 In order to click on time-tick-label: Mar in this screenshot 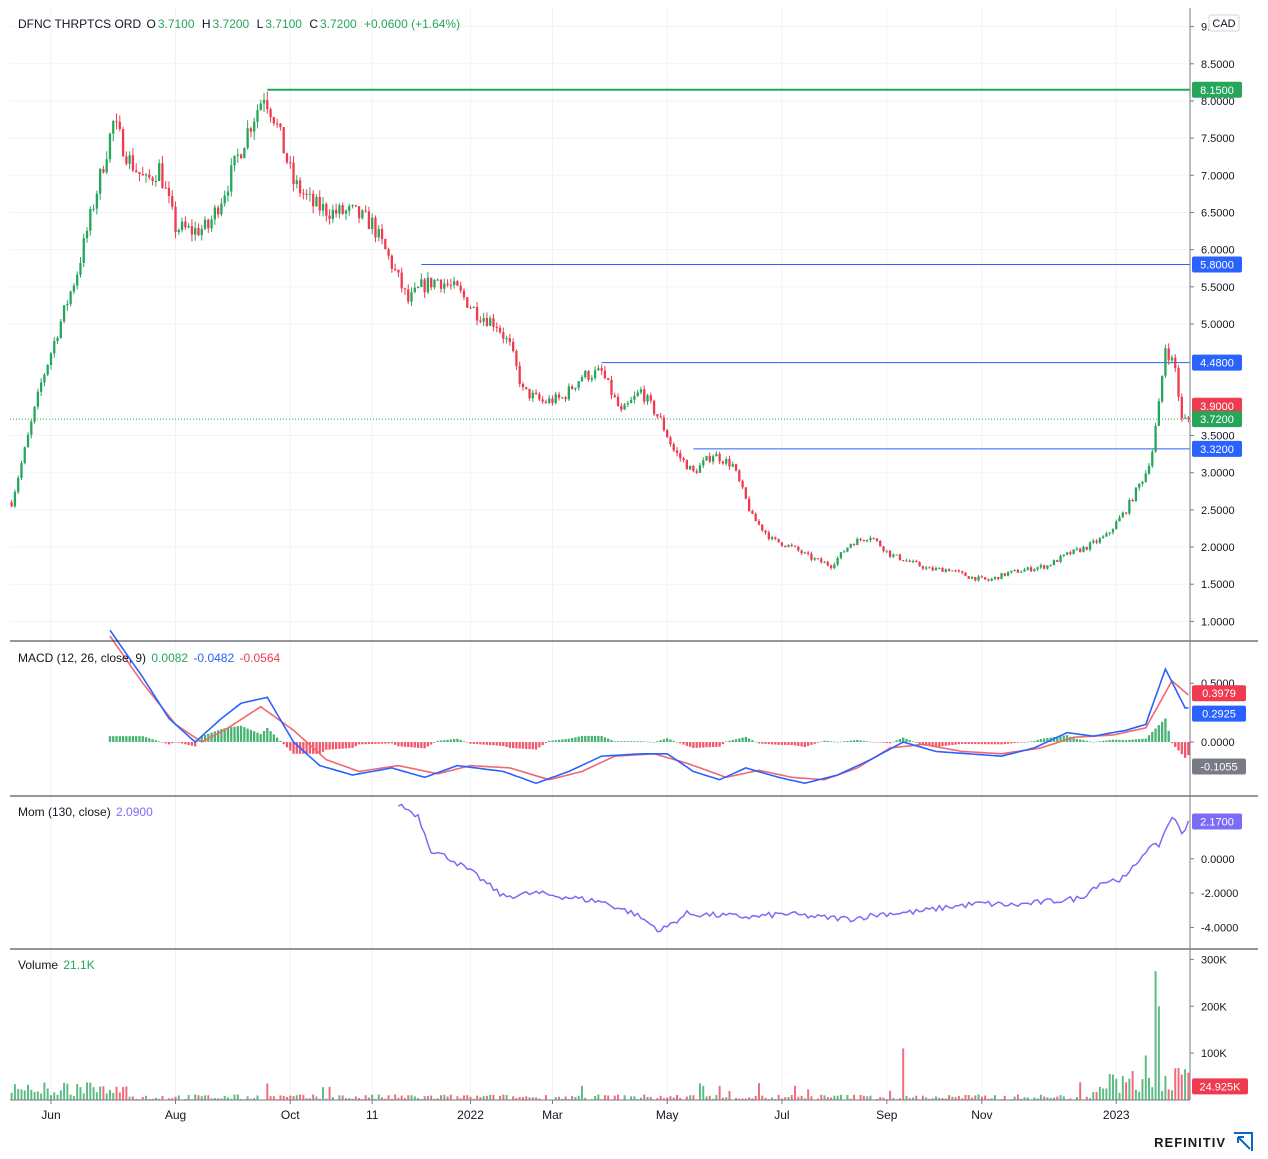, I will do `click(552, 1115)`.